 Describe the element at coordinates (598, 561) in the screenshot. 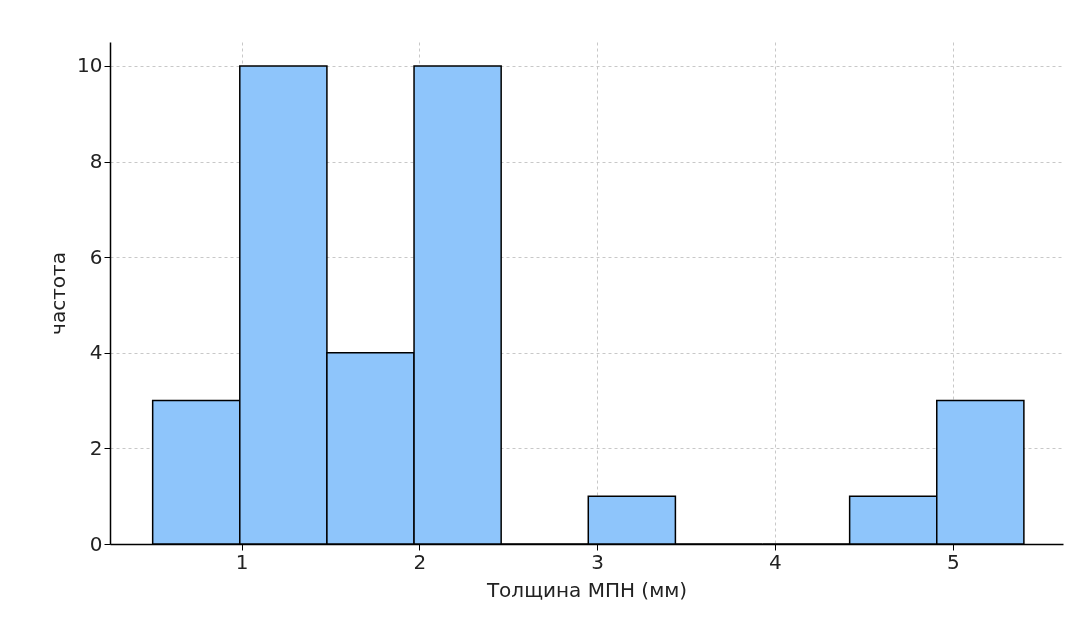

I see `x-tick-label: 3` at that location.